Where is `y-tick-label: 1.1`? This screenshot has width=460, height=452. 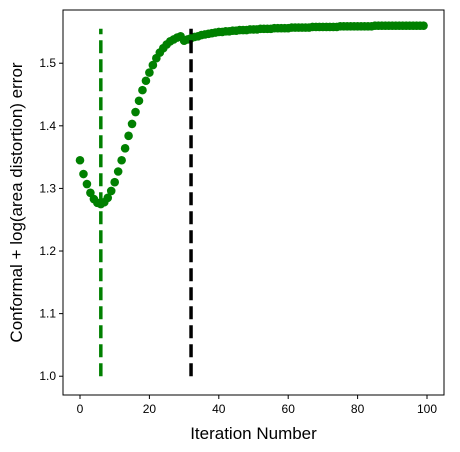 y-tick-label: 1.1 is located at coordinates (47, 314).